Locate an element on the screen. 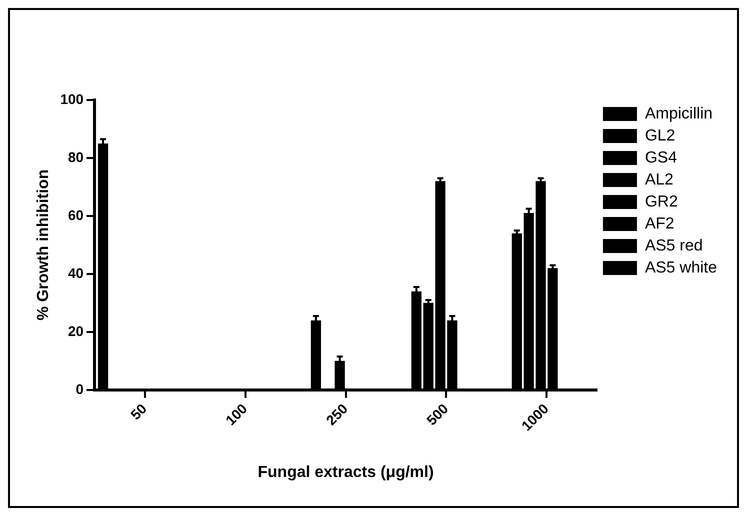  x-tick-label: 250 is located at coordinates (336, 414).